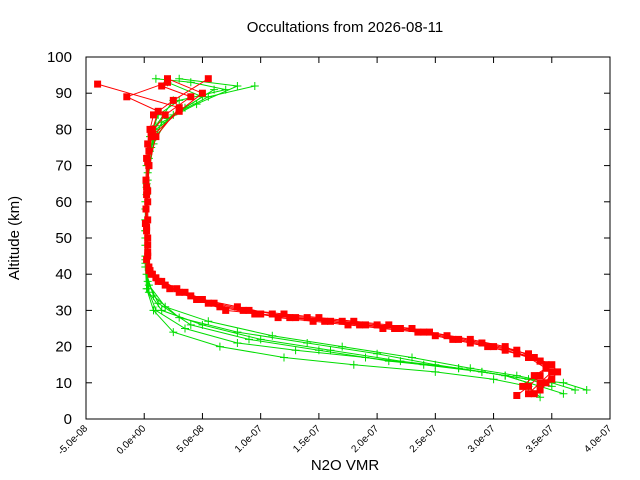 The width and height of the screenshot is (640, 480). I want to click on y-tick-label: 10, so click(63, 383).